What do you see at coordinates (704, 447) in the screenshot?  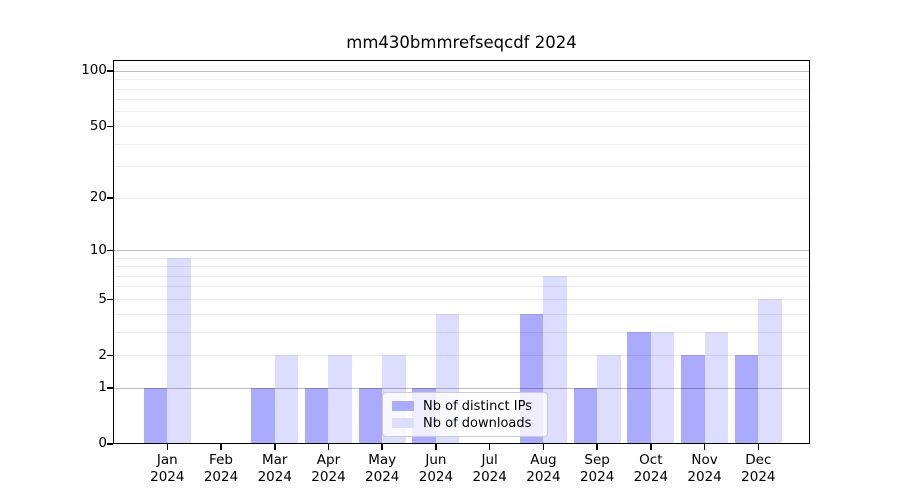 I see `x-tick-mark-nov` at bounding box center [704, 447].